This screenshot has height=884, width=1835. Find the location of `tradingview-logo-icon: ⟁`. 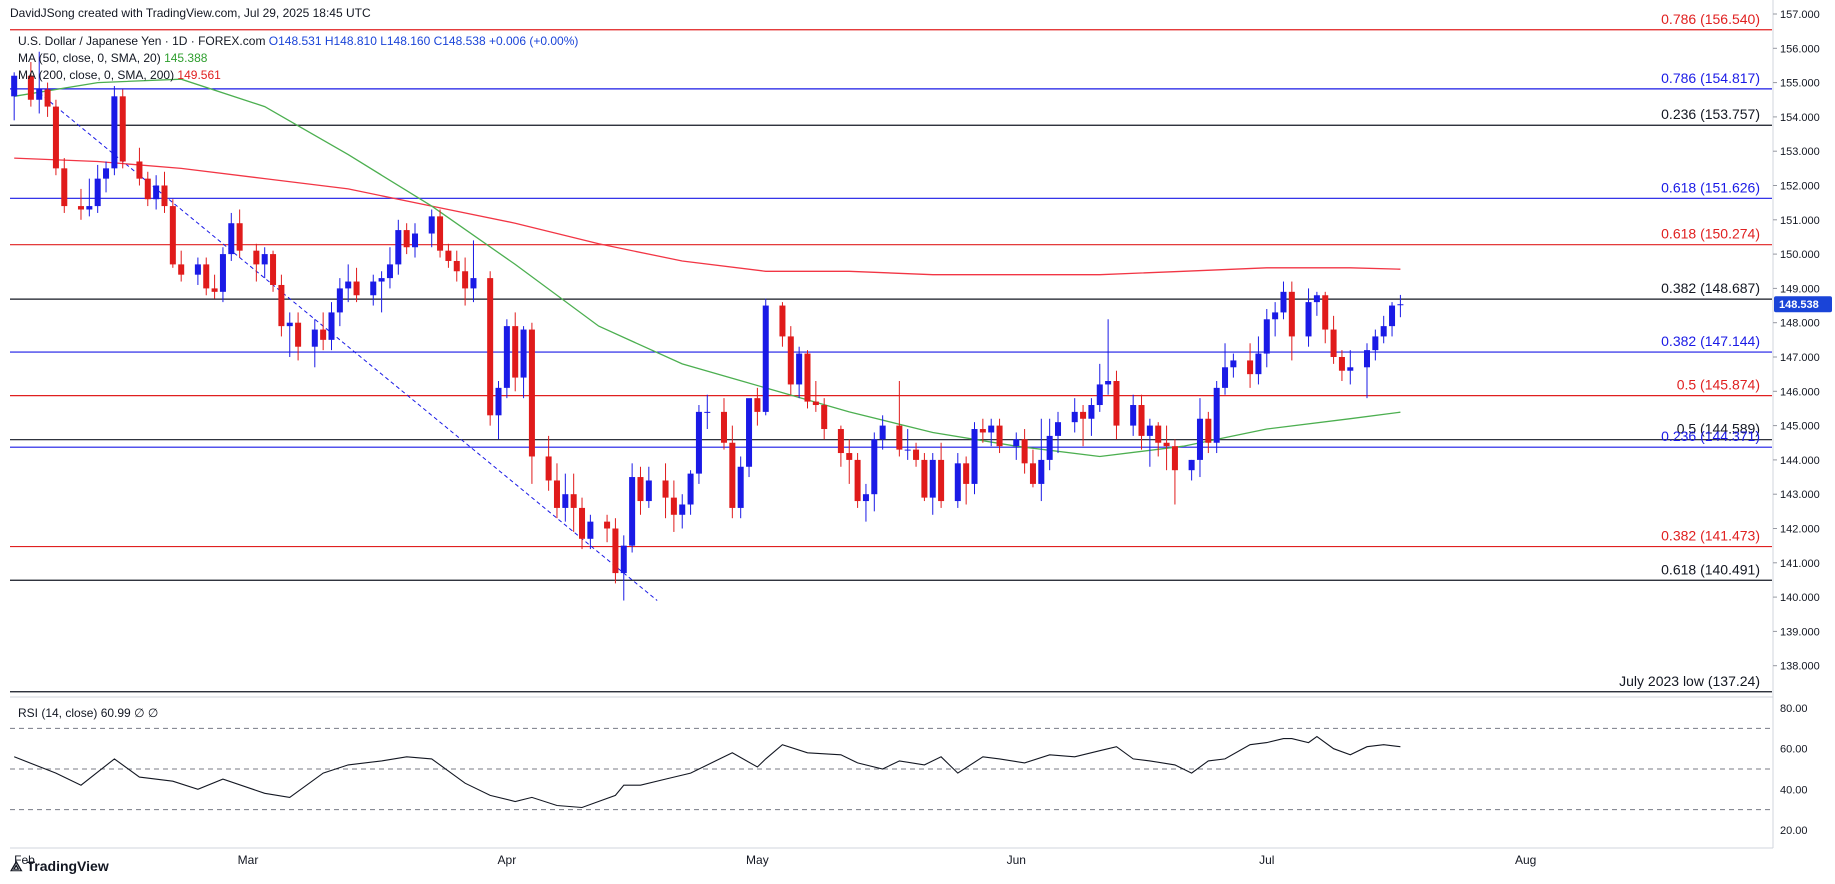

tradingview-logo-icon: ⟁ is located at coordinates (16, 866).